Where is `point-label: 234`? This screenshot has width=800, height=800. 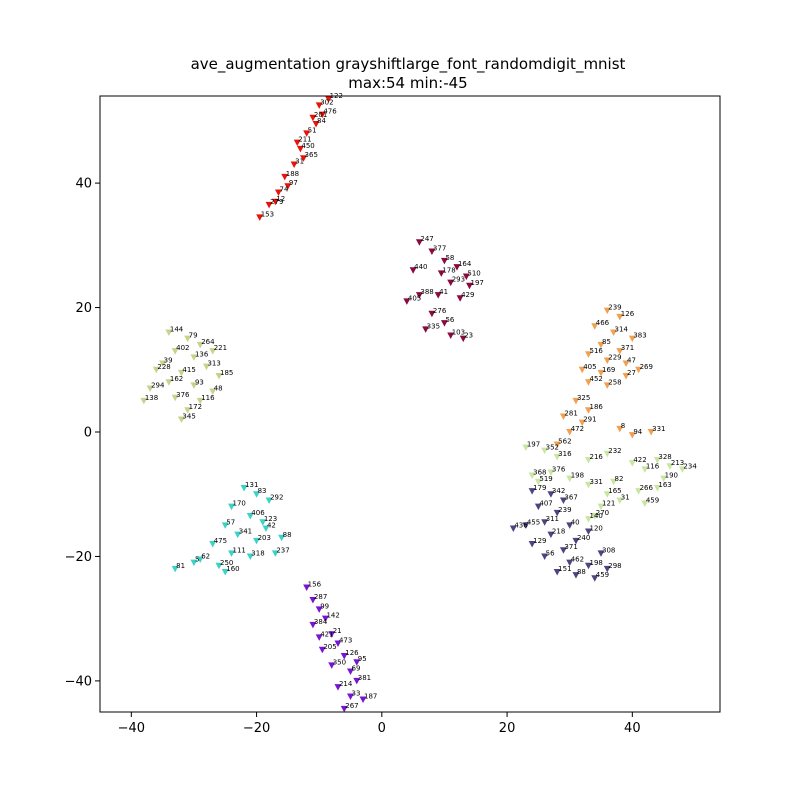 point-label: 234 is located at coordinates (690, 466).